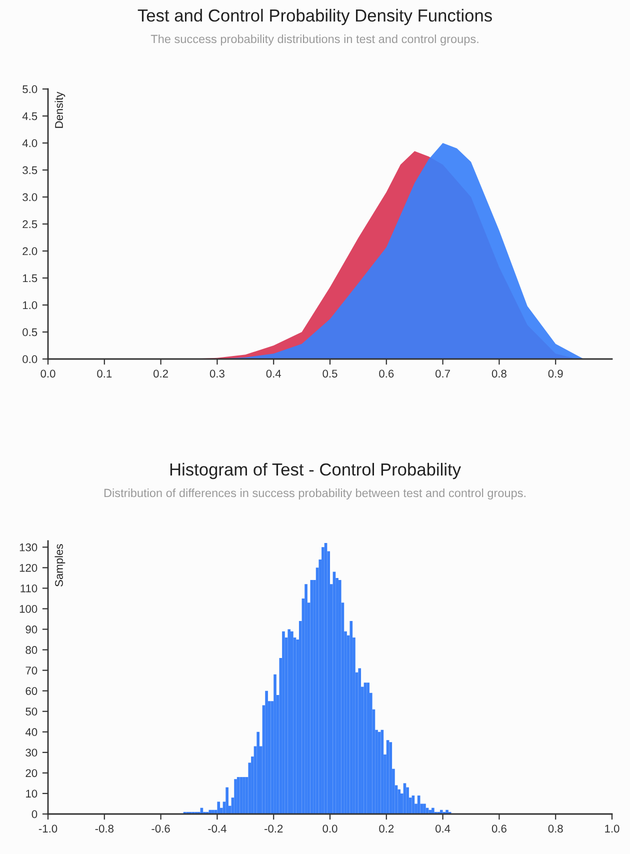 This screenshot has width=630, height=854. What do you see at coordinates (161, 828) in the screenshot?
I see `x-tick-label: -0.6` at bounding box center [161, 828].